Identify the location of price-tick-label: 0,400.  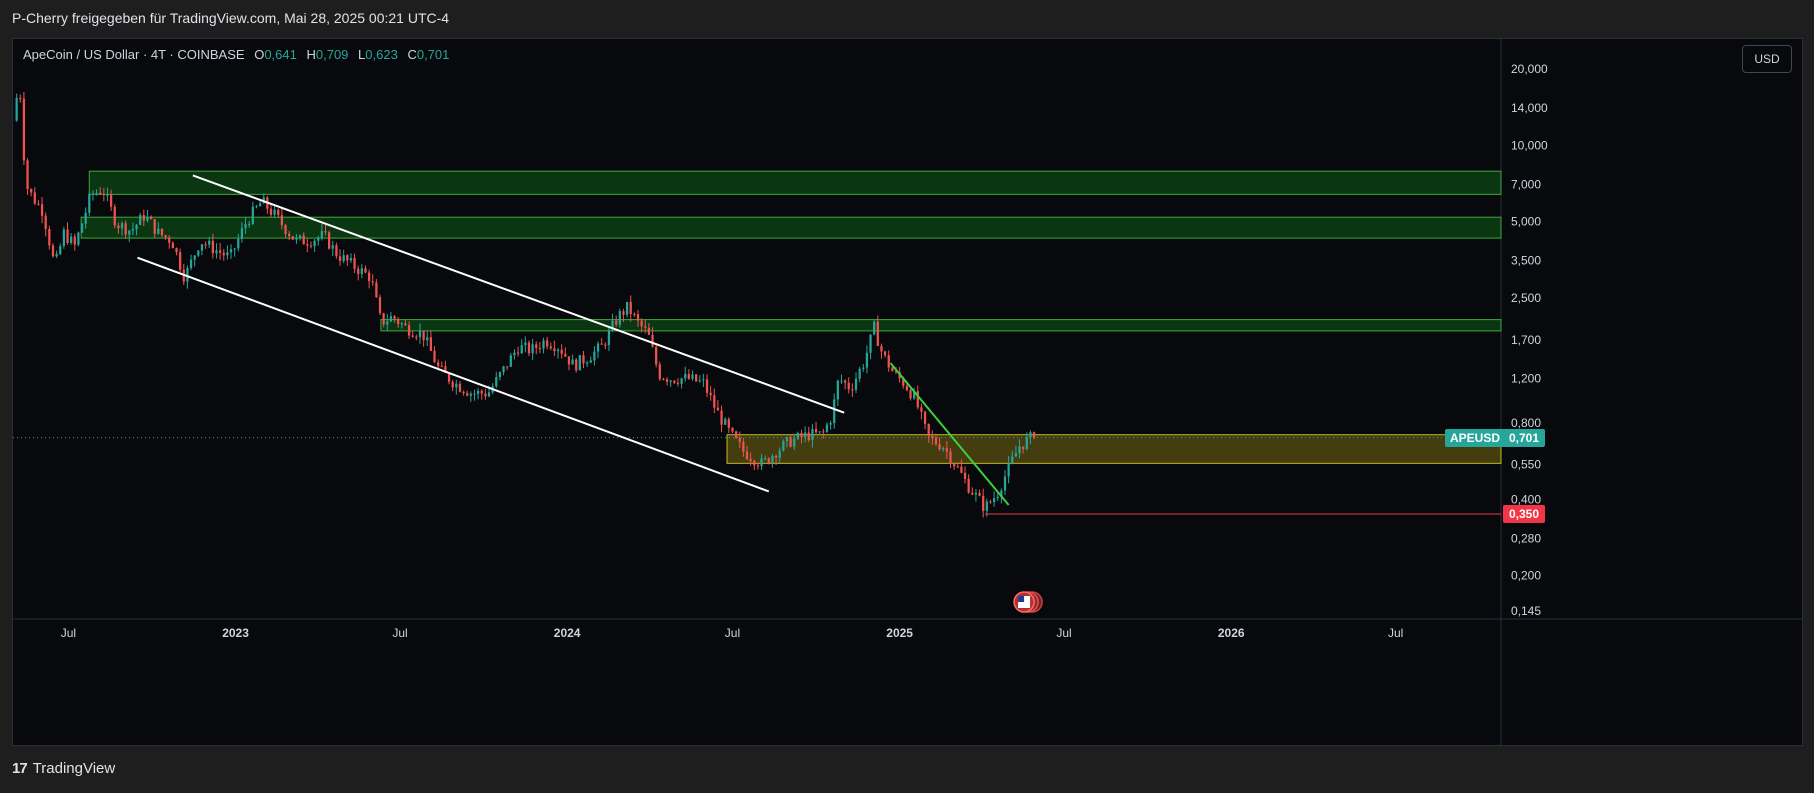
(1526, 499).